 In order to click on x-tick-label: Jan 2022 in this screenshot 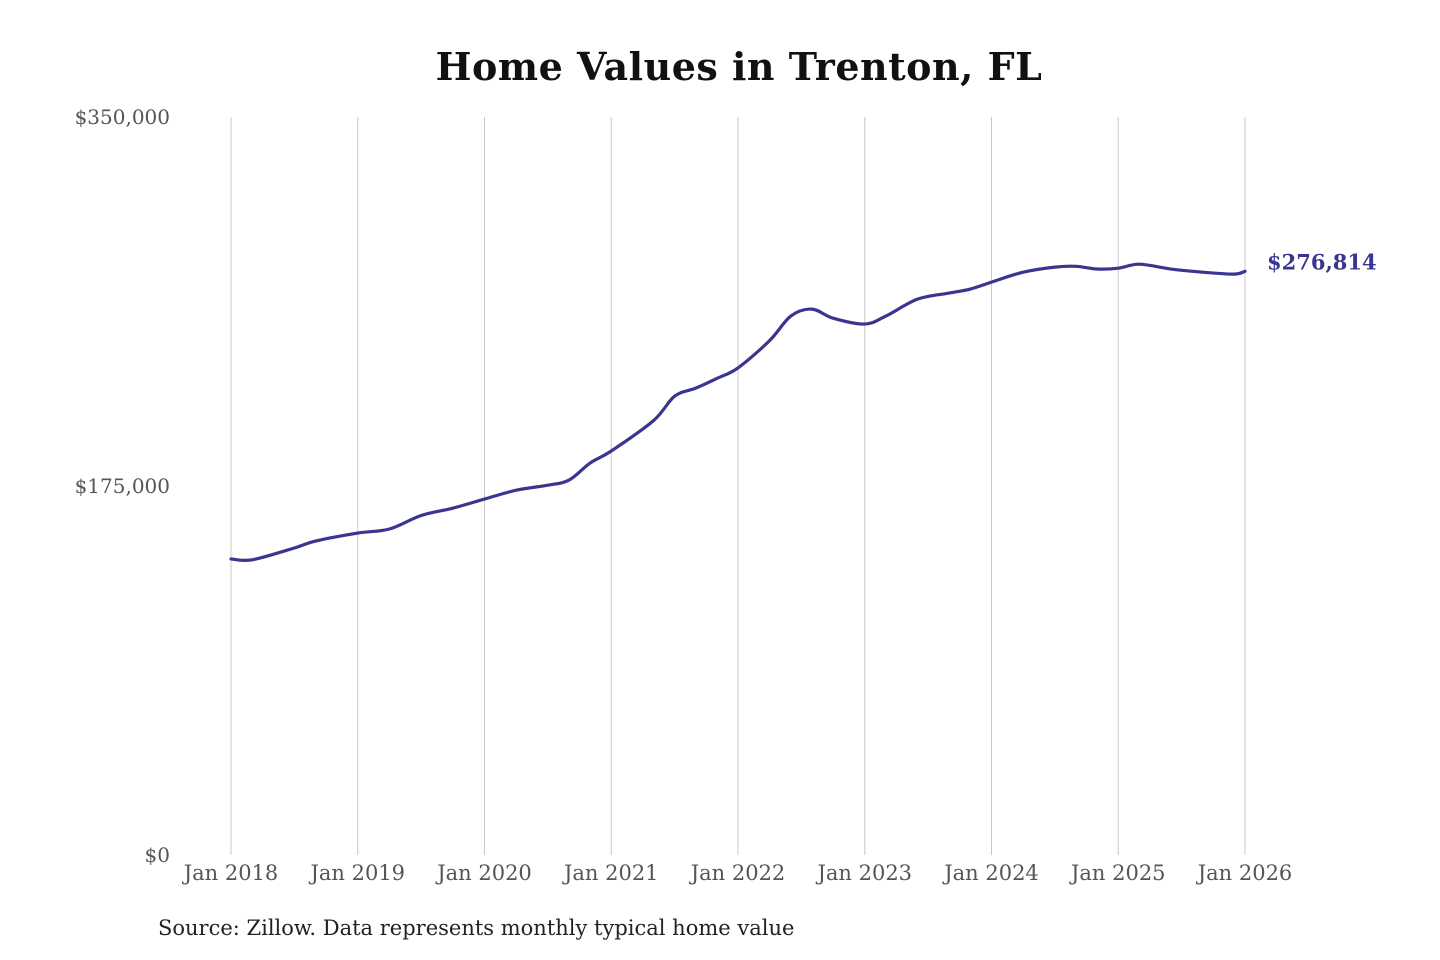, I will do `click(737, 873)`.